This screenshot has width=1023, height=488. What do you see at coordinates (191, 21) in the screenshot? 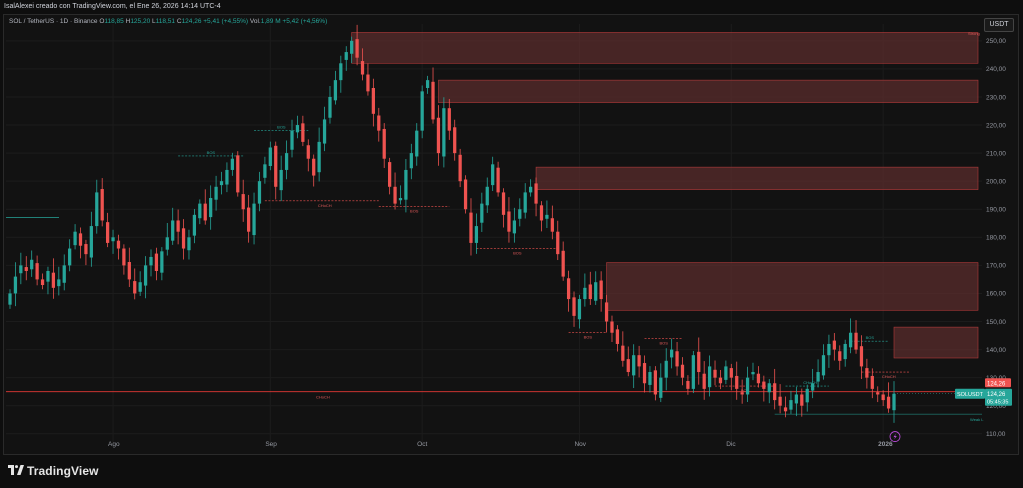
I see `close-value: 124,26` at bounding box center [191, 21].